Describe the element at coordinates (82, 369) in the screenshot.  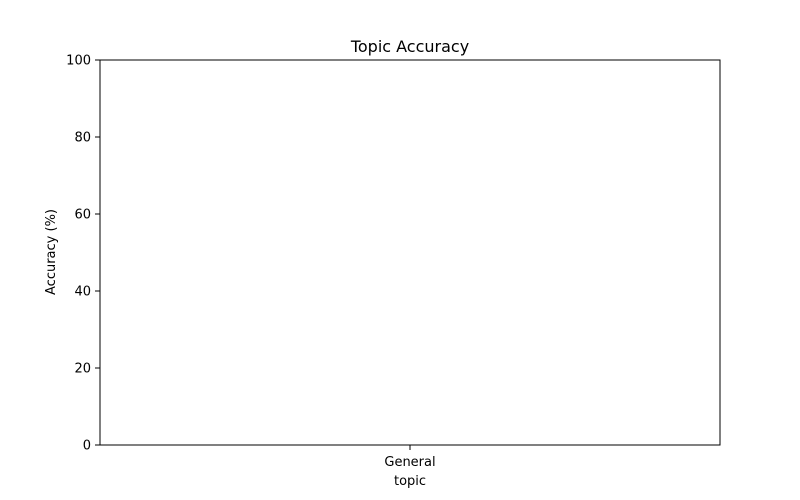
I see `y-tick-label: 20` at that location.